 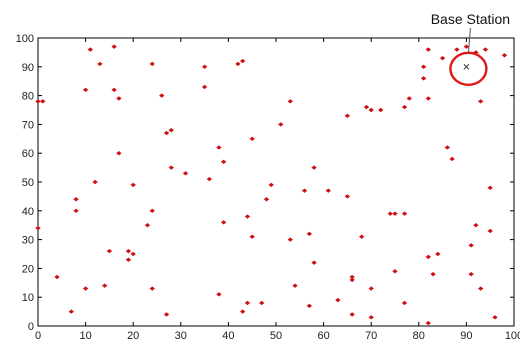 What do you see at coordinates (28, 154) in the screenshot?
I see `y-tick-label: 60` at bounding box center [28, 154].